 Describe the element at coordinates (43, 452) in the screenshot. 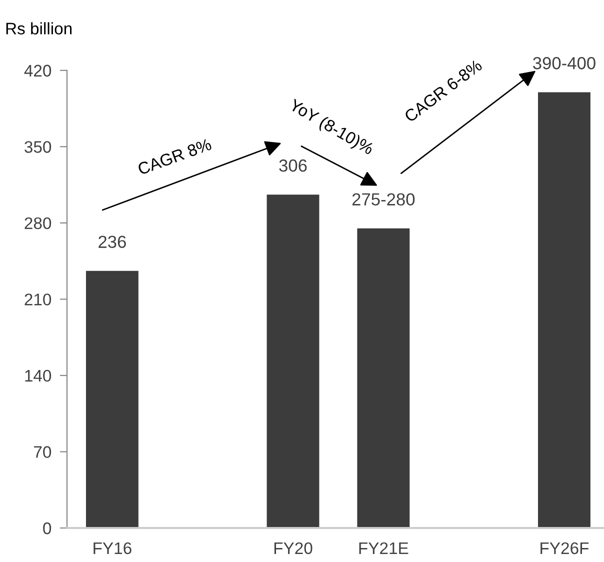

I see `y-tick-label: 70` at that location.